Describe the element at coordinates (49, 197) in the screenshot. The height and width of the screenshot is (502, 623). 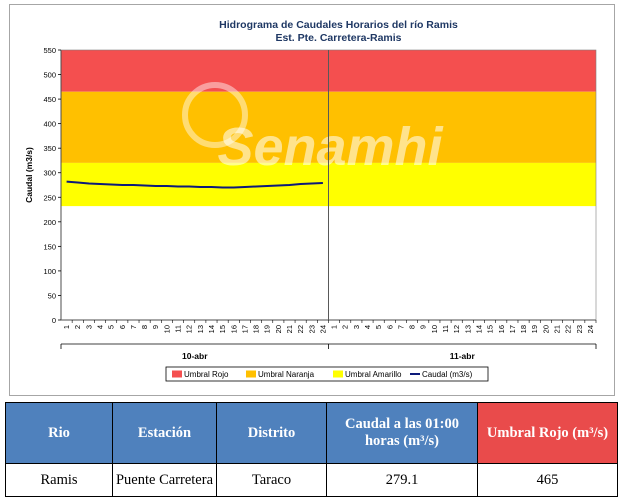
I see `y-tick-label: 250` at that location.